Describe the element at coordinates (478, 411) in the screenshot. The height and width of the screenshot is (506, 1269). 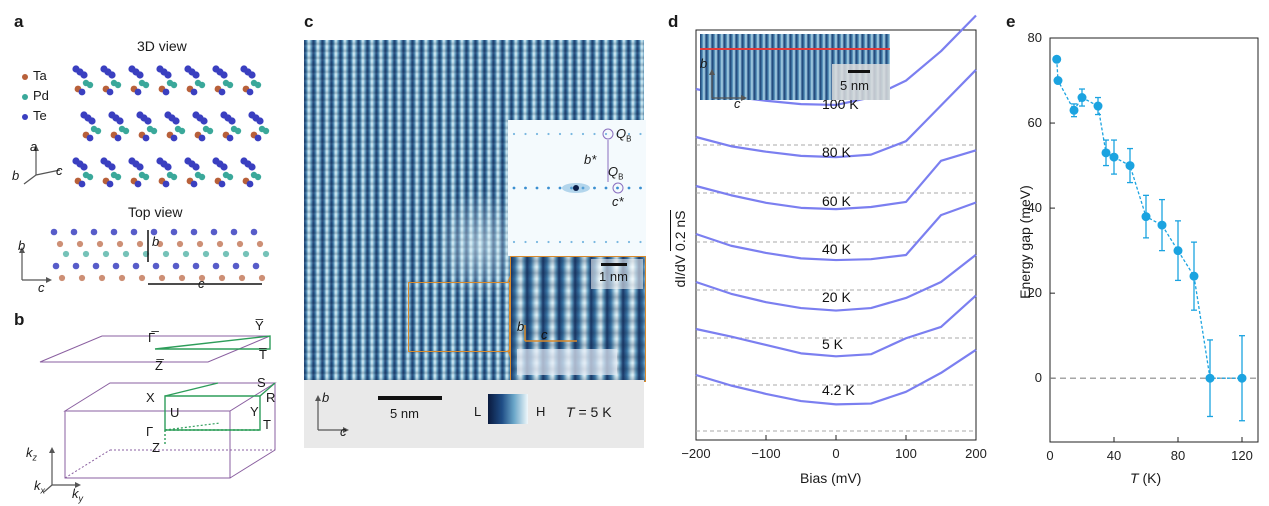
I see `colorbar-low: L` at that location.